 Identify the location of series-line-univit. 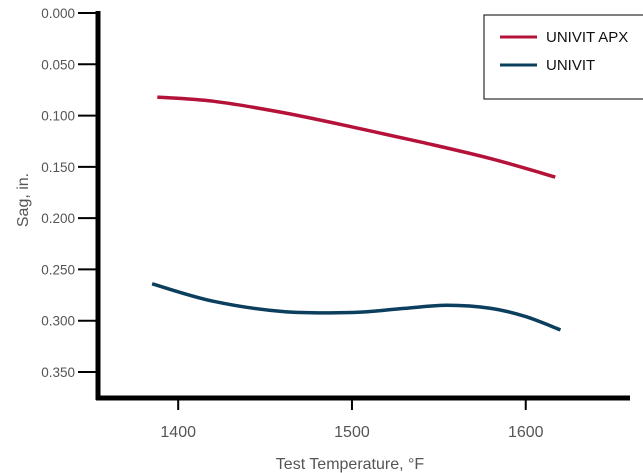
(356, 307).